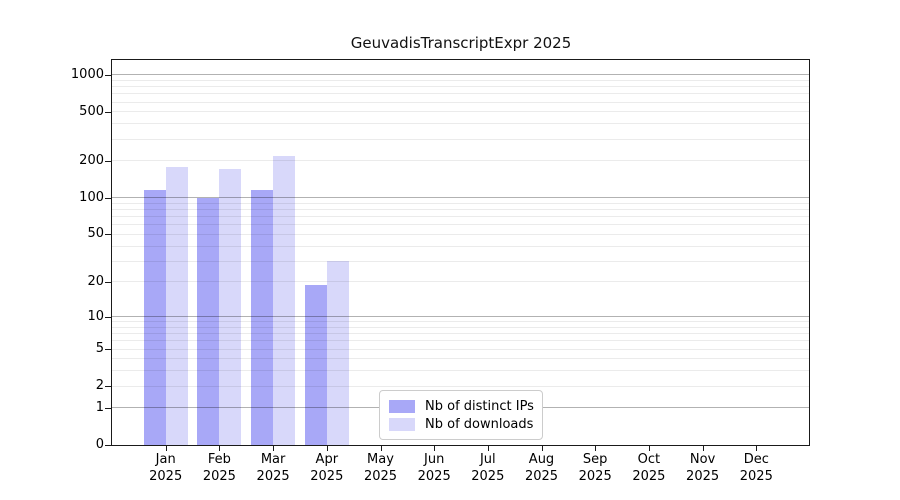 This screenshot has height=500, width=900. What do you see at coordinates (461, 424) in the screenshot?
I see `legend-item: Nb of downloads` at bounding box center [461, 424].